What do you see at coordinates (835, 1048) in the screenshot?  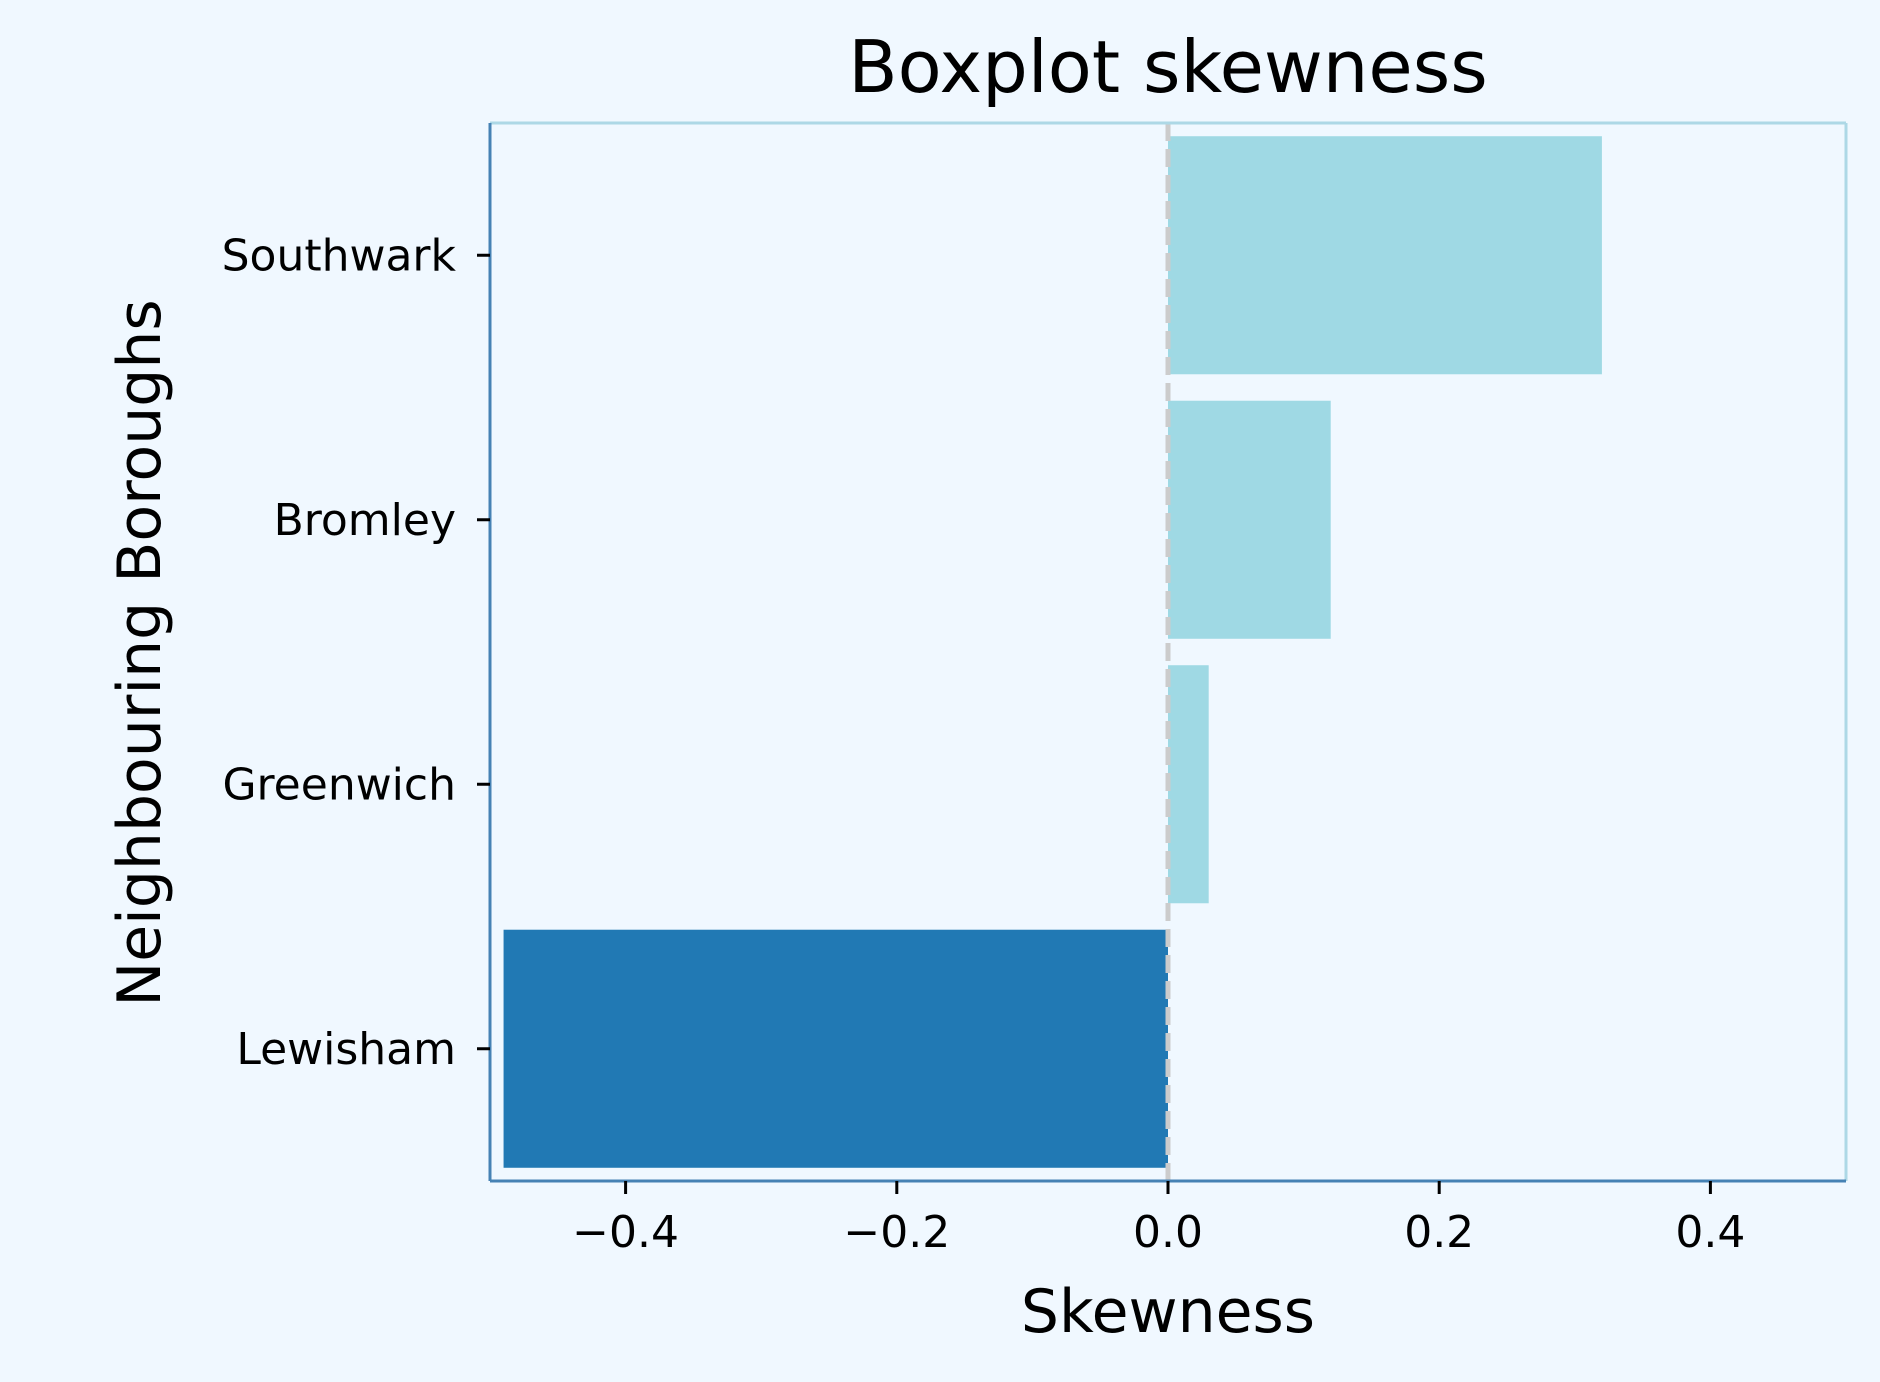 I see `bar-lewisham` at bounding box center [835, 1048].